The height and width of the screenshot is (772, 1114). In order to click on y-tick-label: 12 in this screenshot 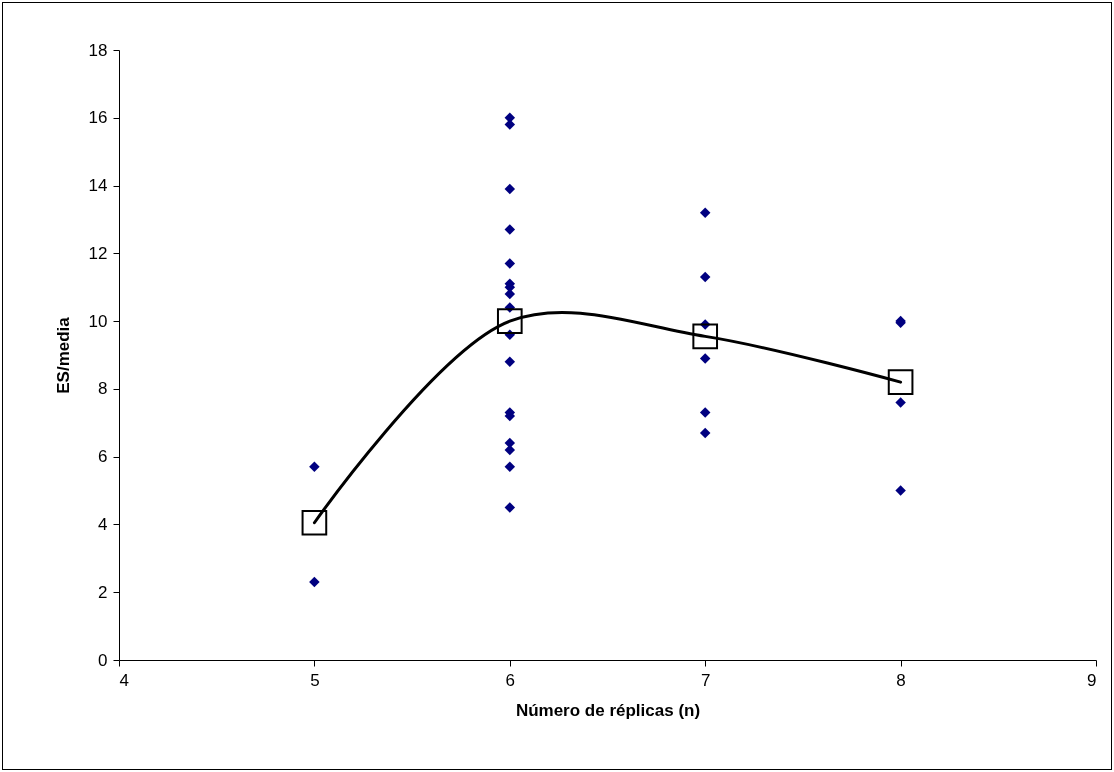, I will do `click(98, 253)`.